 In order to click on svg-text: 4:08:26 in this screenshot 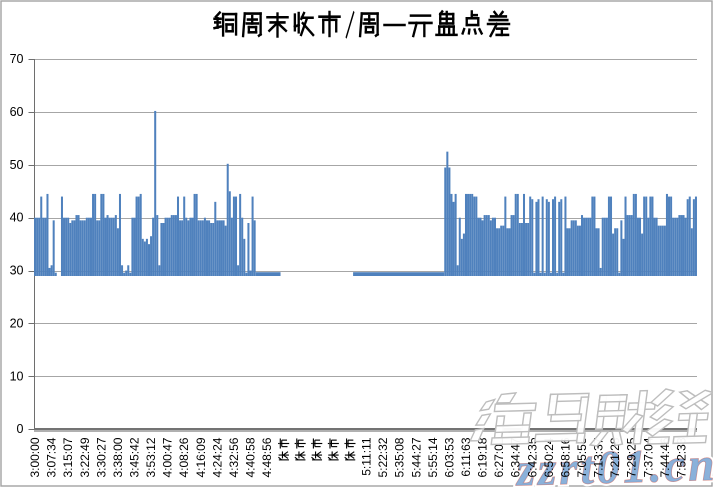, I will do `click(184, 457)`.